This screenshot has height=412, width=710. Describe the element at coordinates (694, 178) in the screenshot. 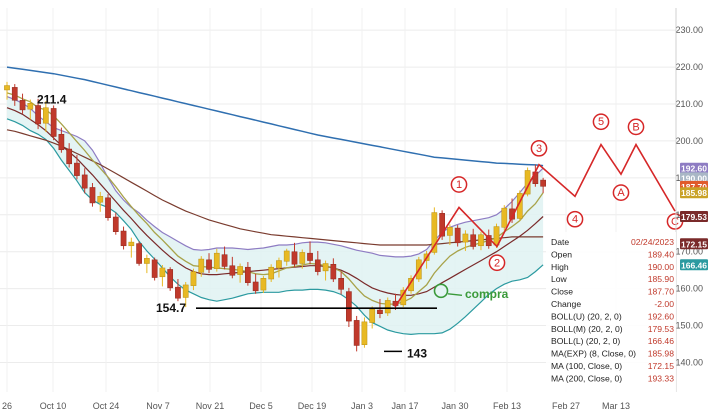

I see `price-badge-label: 190.00` at that location.